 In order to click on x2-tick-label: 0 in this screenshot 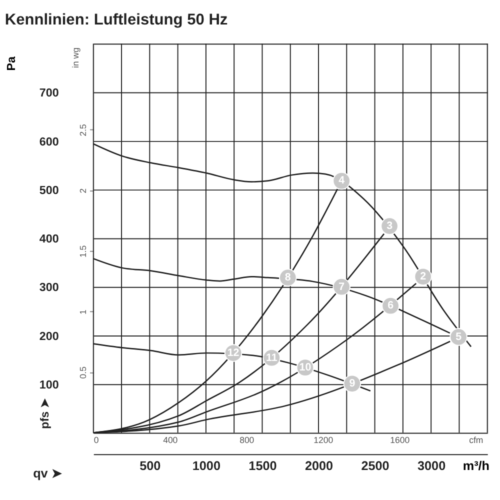, I will do `click(96, 439)`.